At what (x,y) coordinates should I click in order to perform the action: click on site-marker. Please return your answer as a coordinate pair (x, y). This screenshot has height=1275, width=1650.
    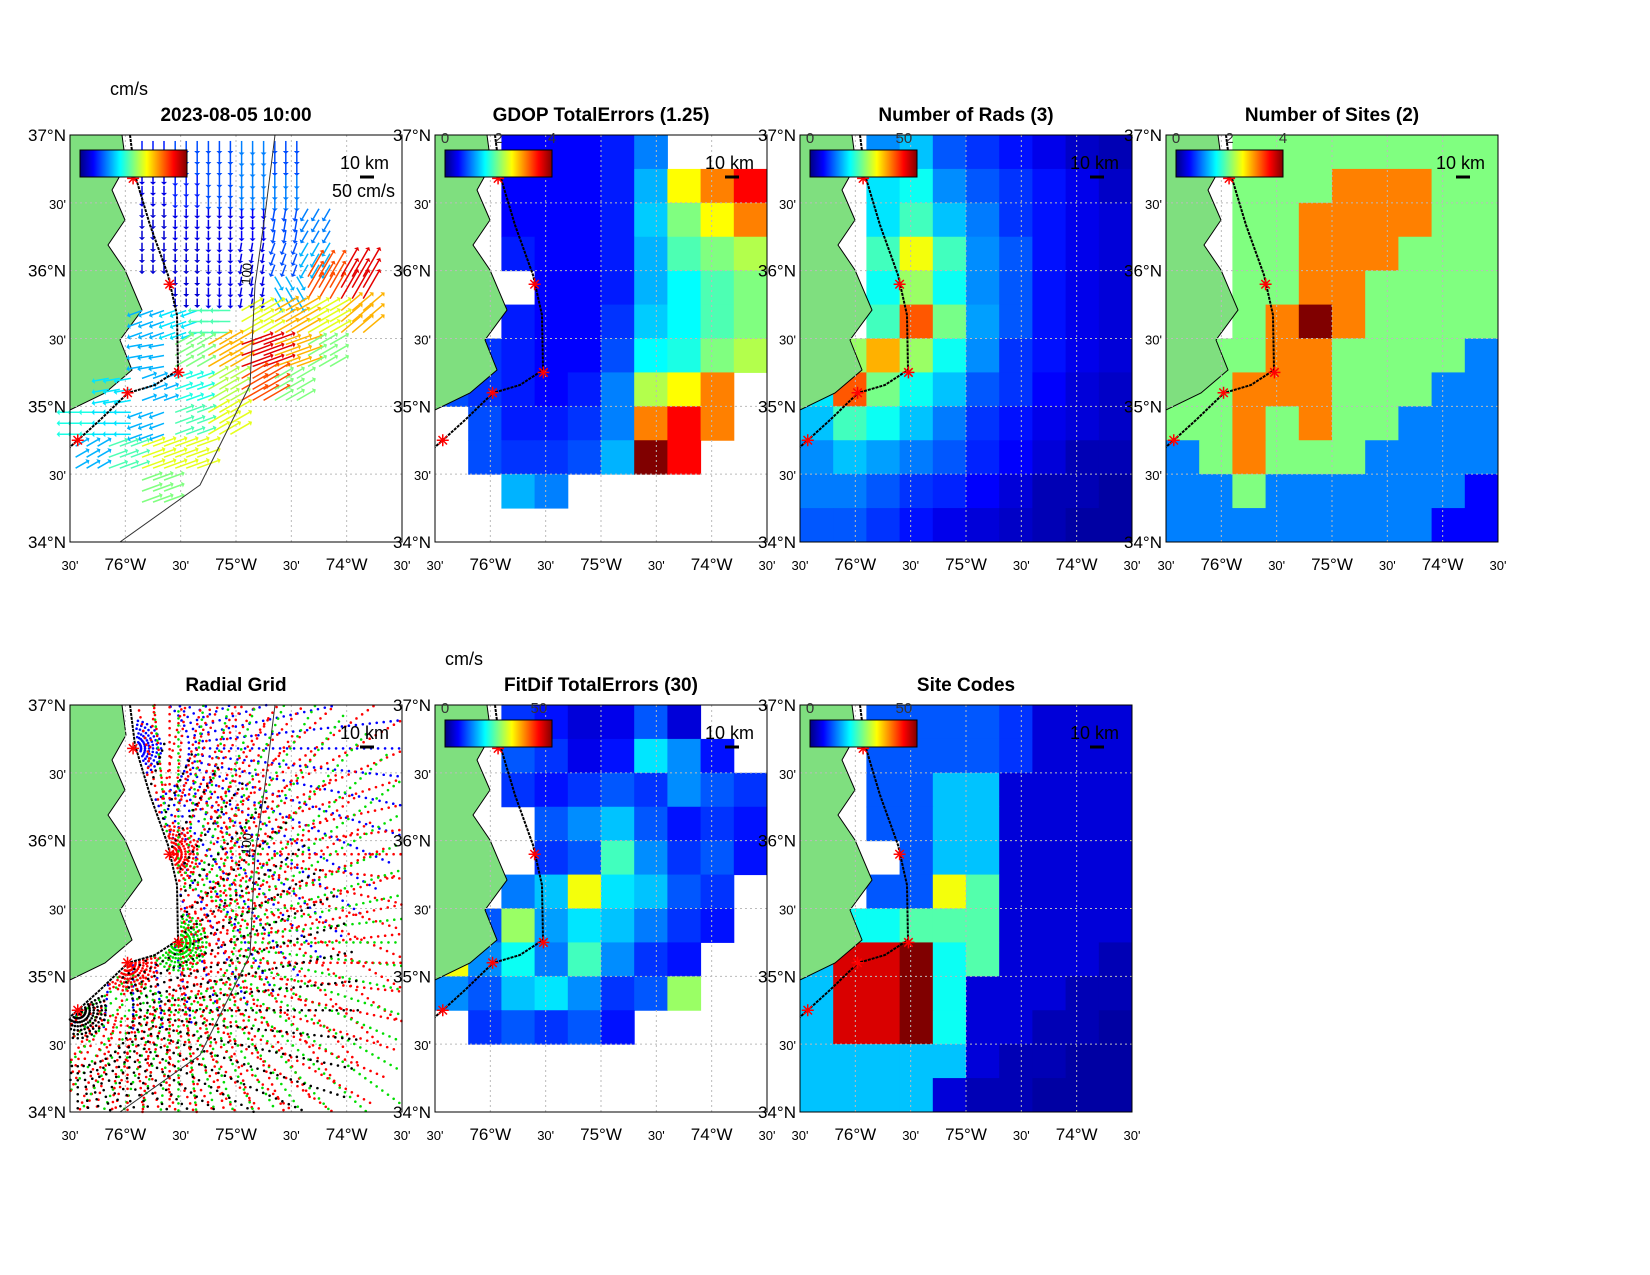
    Looking at the image, I should click on (1274, 372).